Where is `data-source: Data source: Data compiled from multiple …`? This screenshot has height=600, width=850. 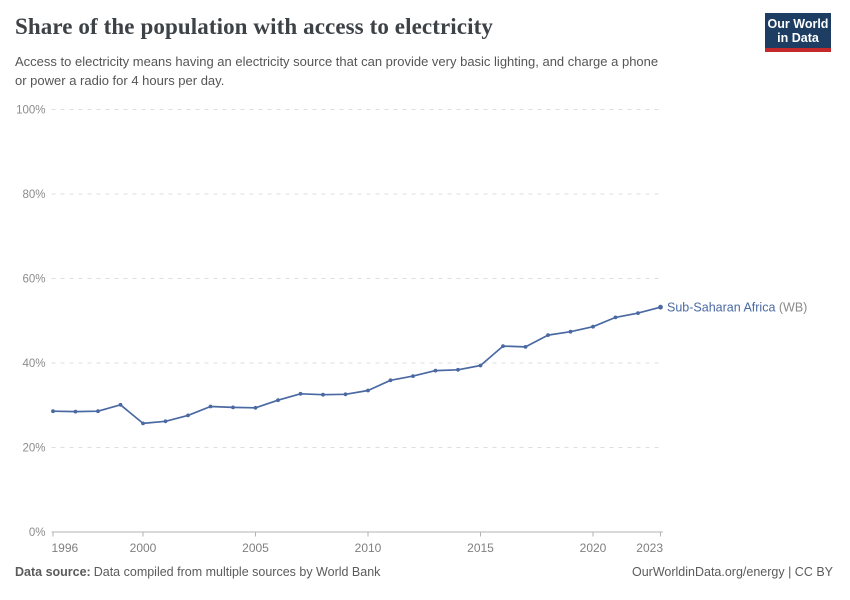
data-source: Data source: Data compiled from multiple … is located at coordinates (197, 572).